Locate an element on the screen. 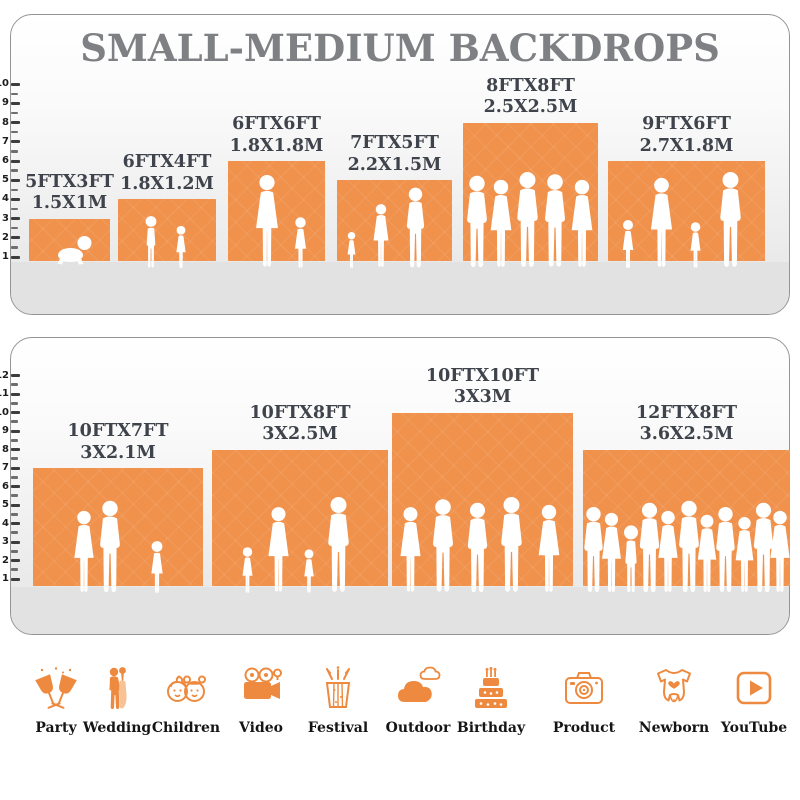 The width and height of the screenshot is (800, 800). size-feet-text: 10FTX7FT is located at coordinates (118, 431).